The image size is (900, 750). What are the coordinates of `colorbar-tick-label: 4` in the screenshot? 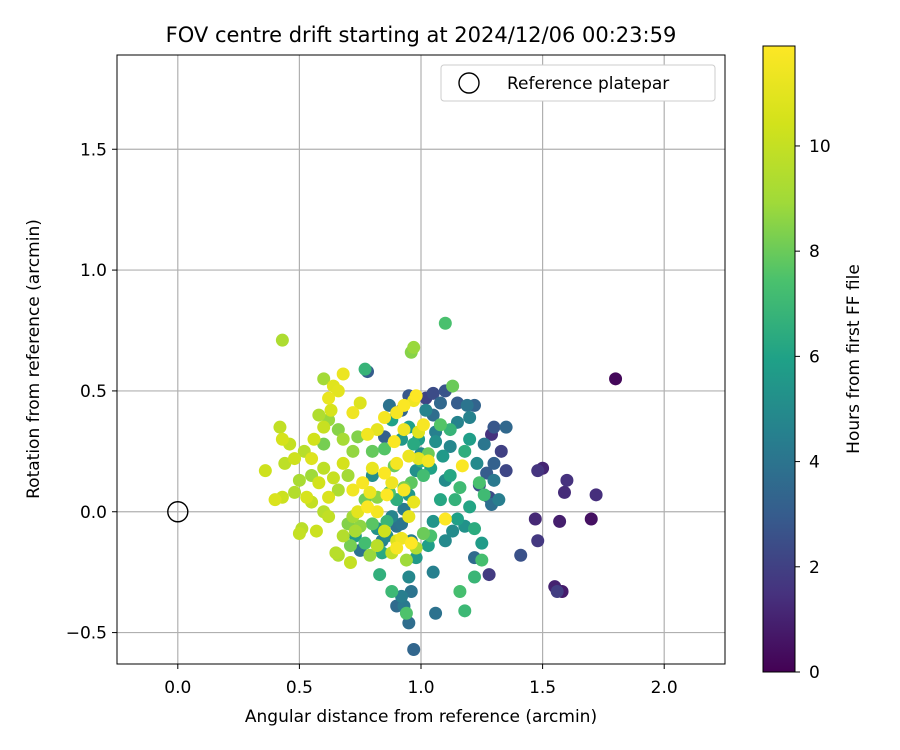 It's located at (814, 463).